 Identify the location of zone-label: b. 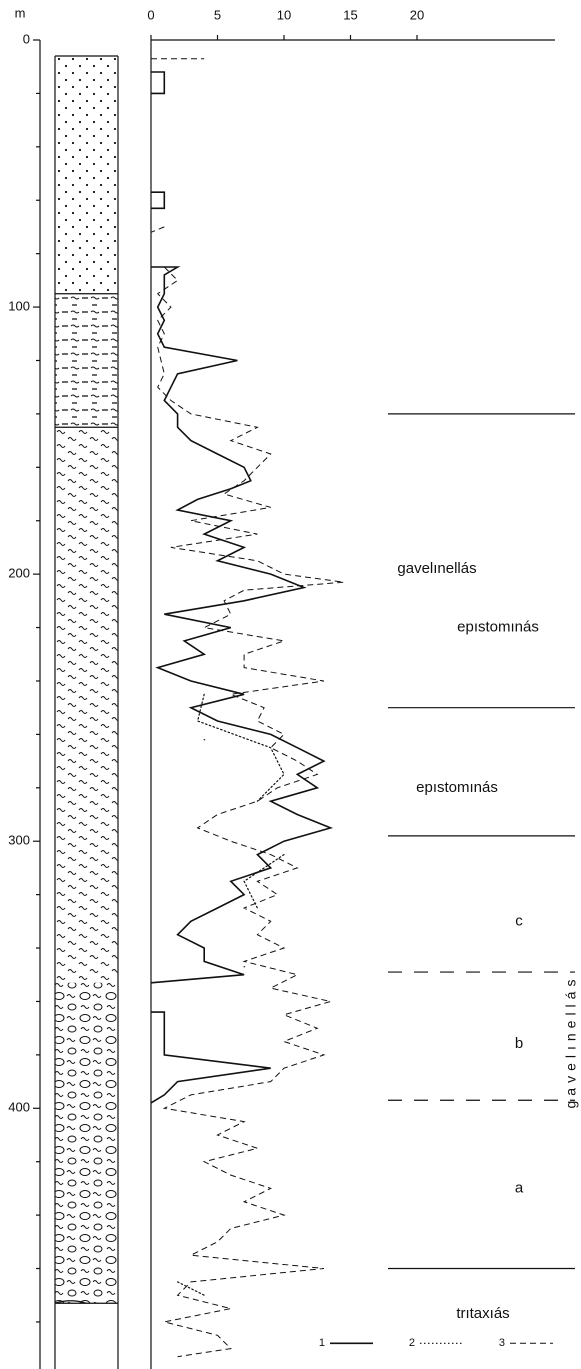
(519, 1043).